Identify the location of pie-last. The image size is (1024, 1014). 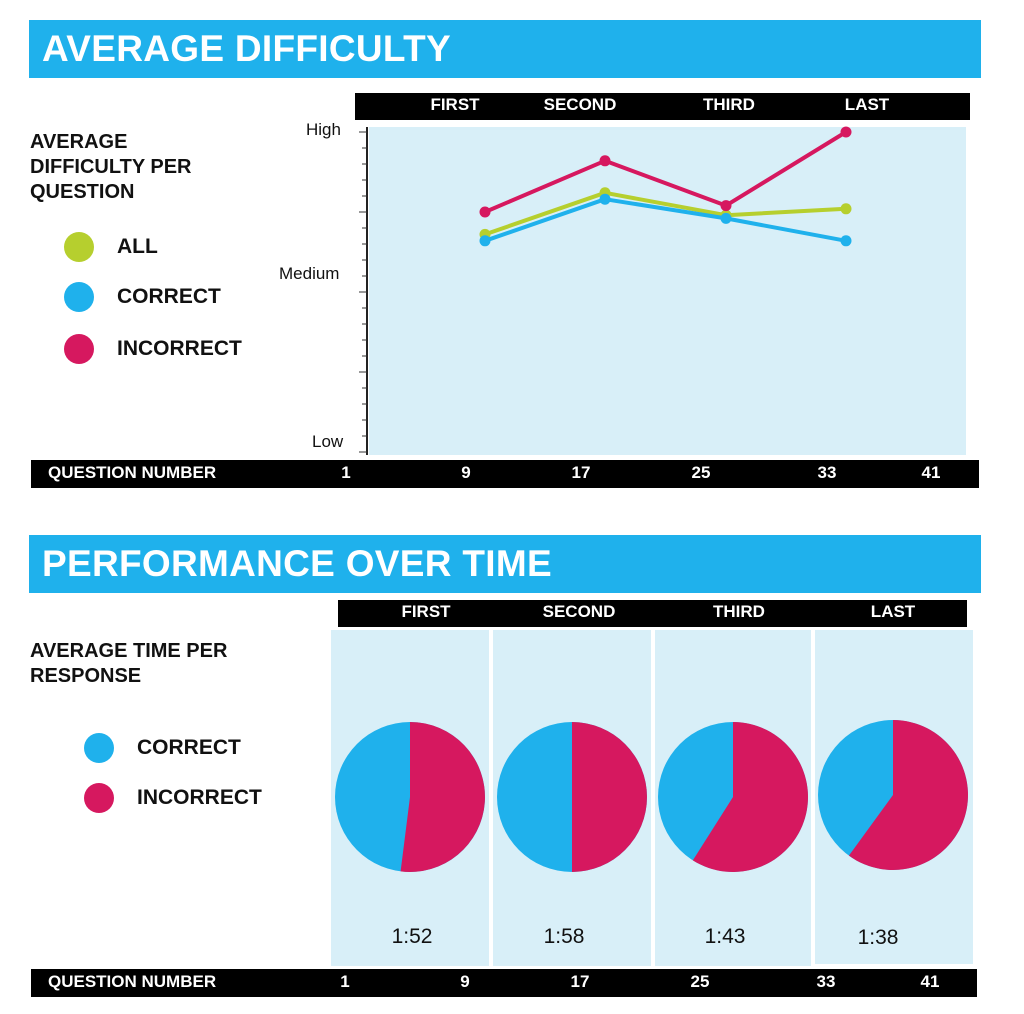
(893, 795).